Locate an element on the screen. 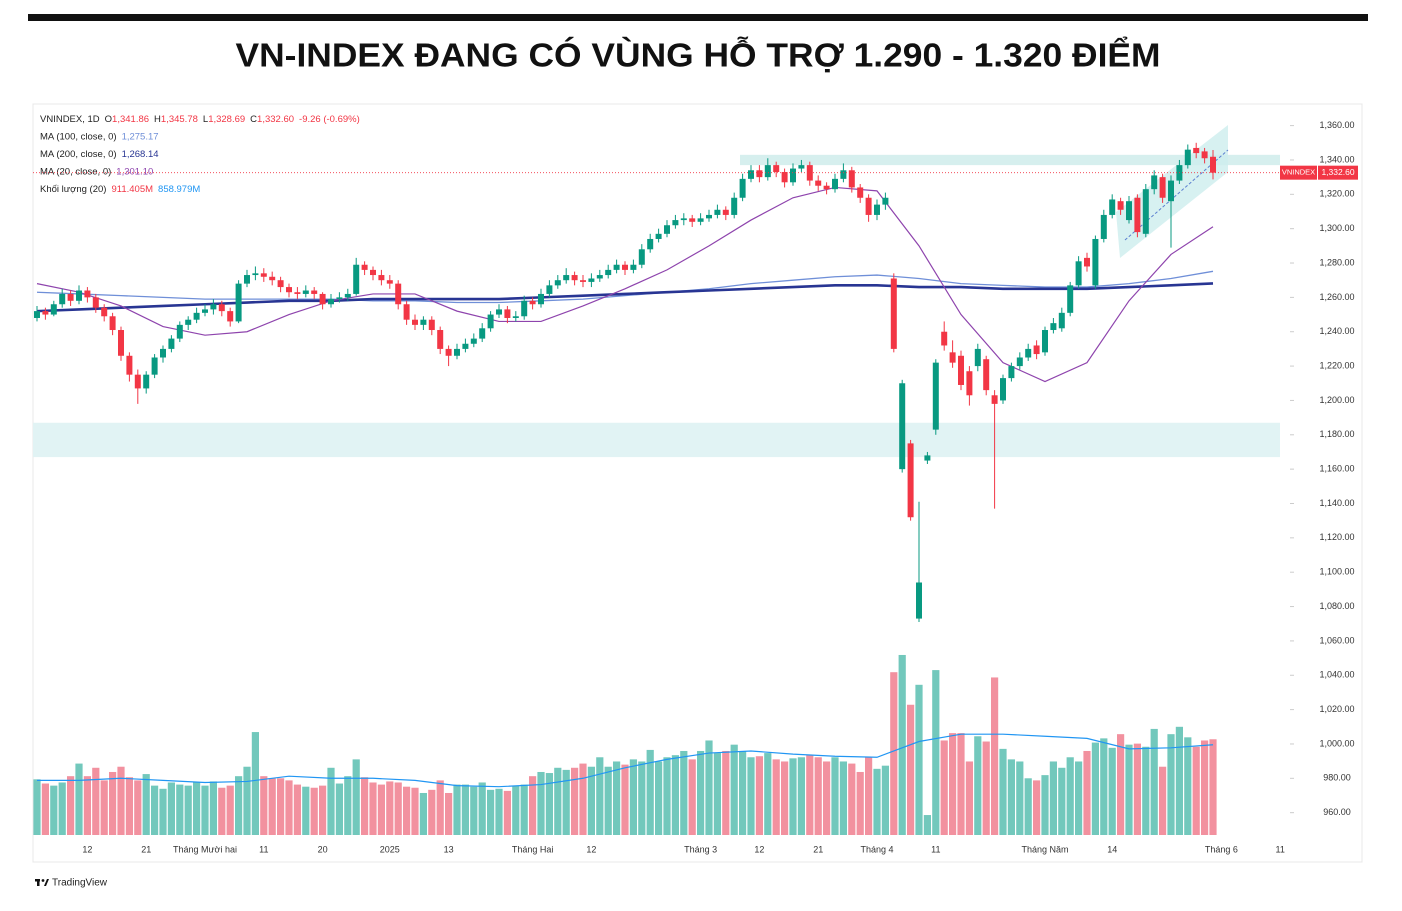 The width and height of the screenshot is (1402, 911). x-tick-label: 11 is located at coordinates (935, 849).